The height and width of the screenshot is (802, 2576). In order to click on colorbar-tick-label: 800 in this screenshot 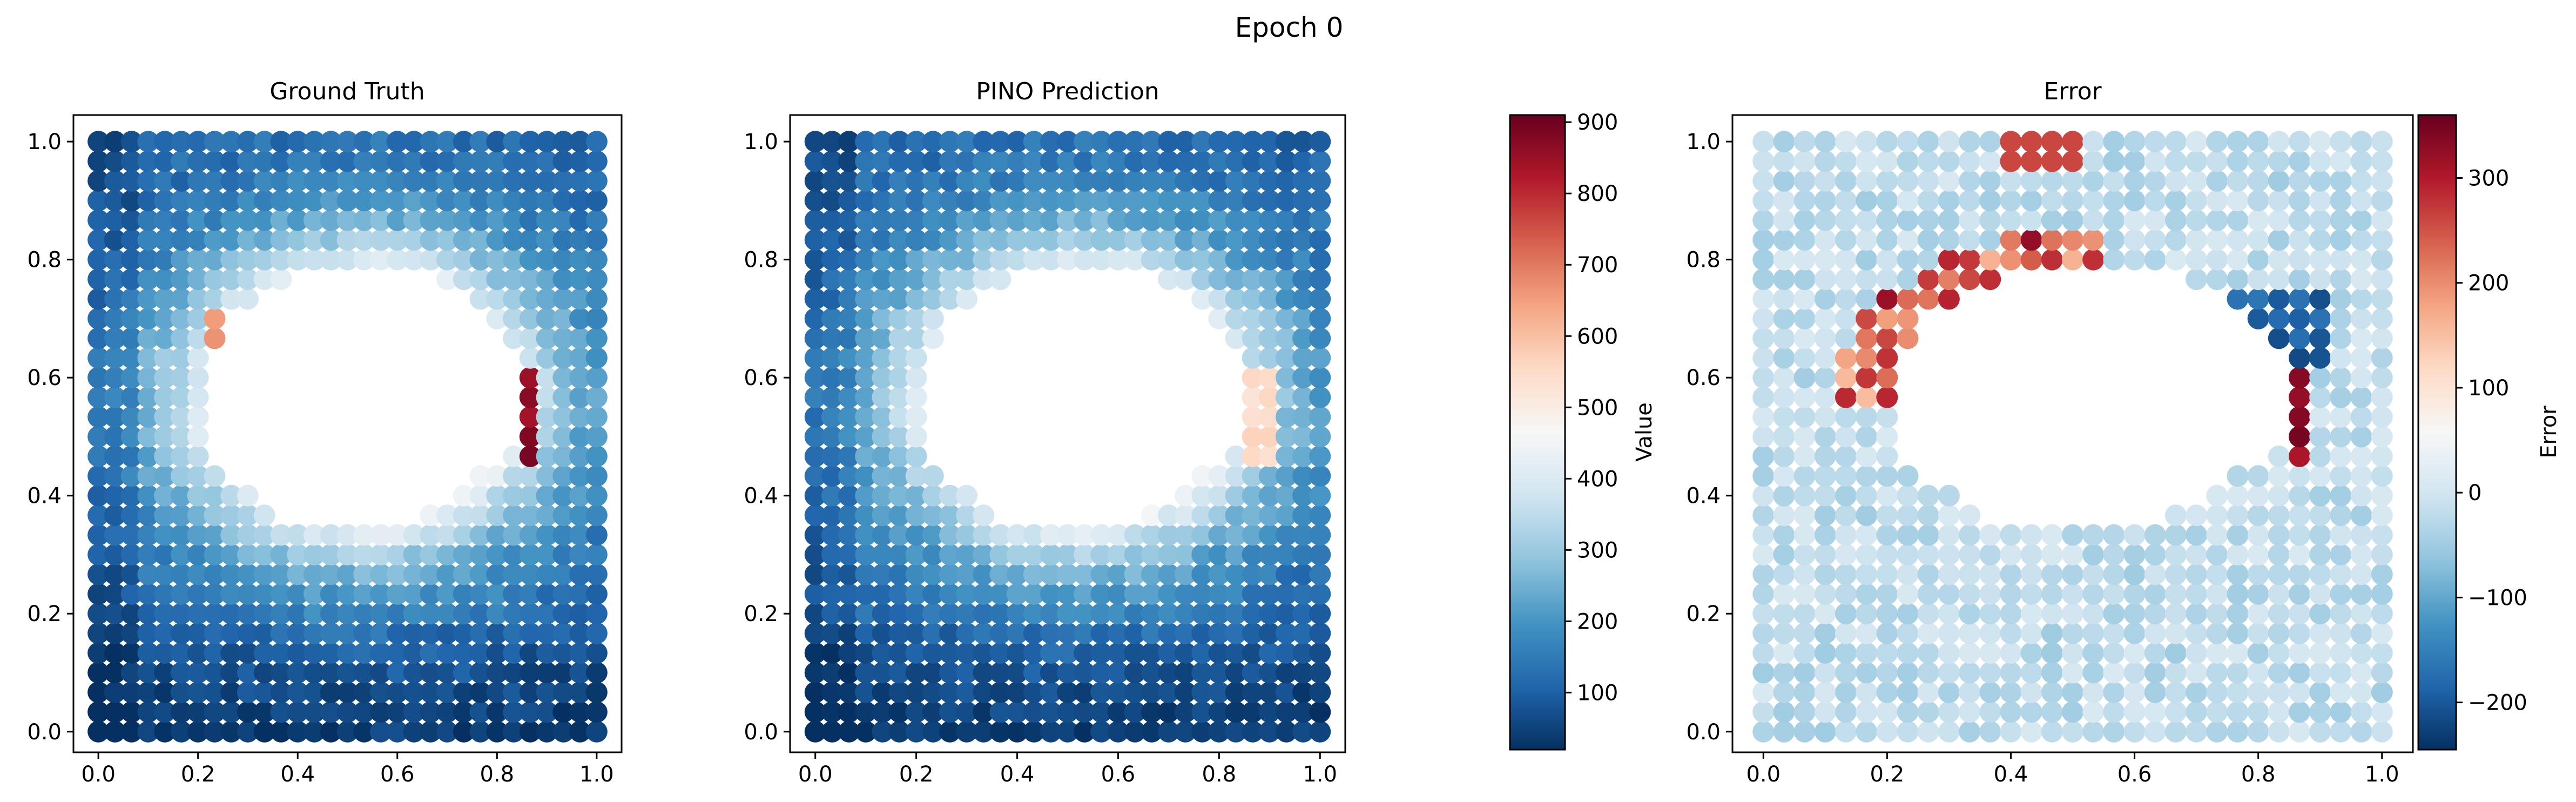, I will do `click(1597, 193)`.